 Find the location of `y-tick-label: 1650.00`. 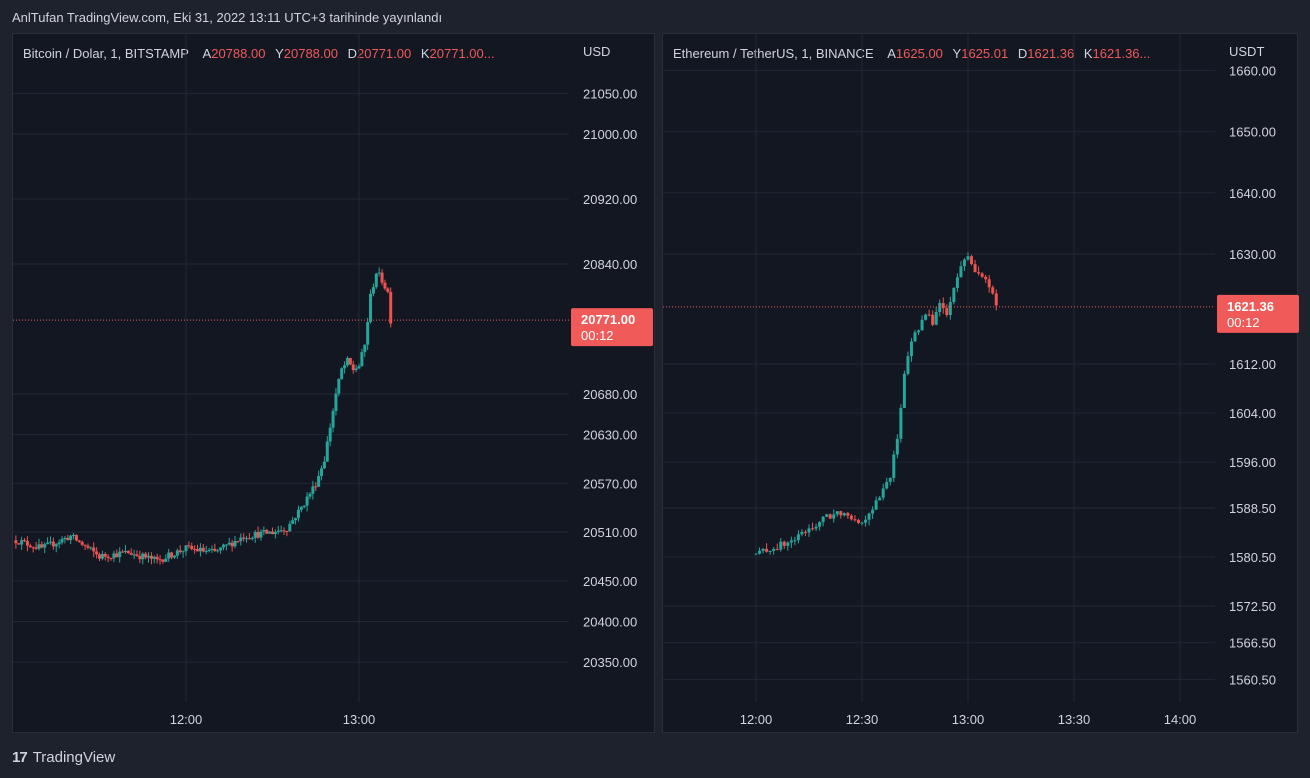

y-tick-label: 1650.00 is located at coordinates (1252, 132).